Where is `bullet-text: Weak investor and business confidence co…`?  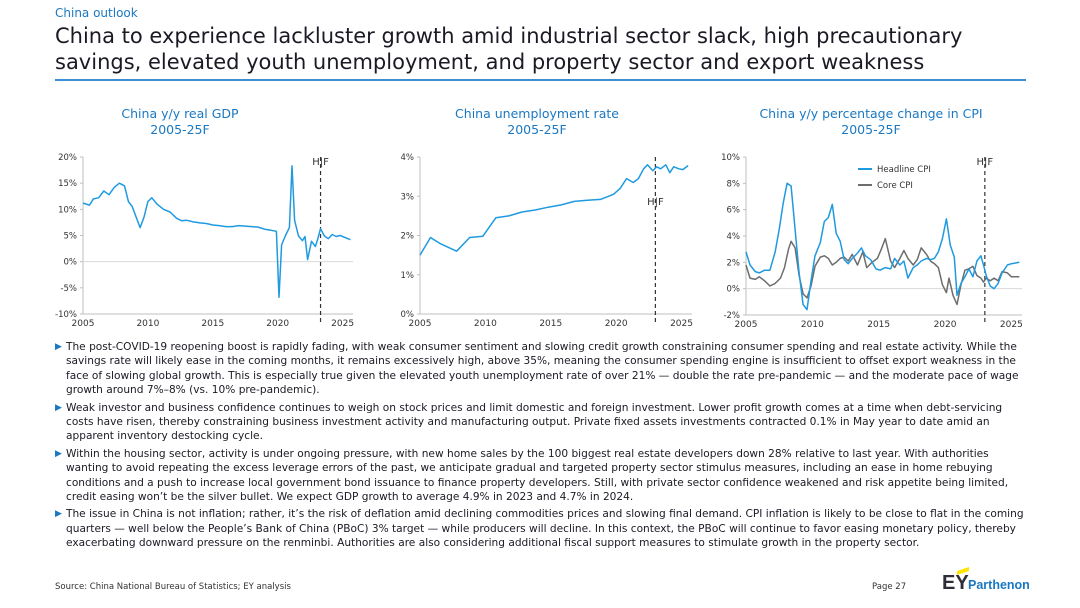 bullet-text: Weak investor and business confidence co… is located at coordinates (534, 422).